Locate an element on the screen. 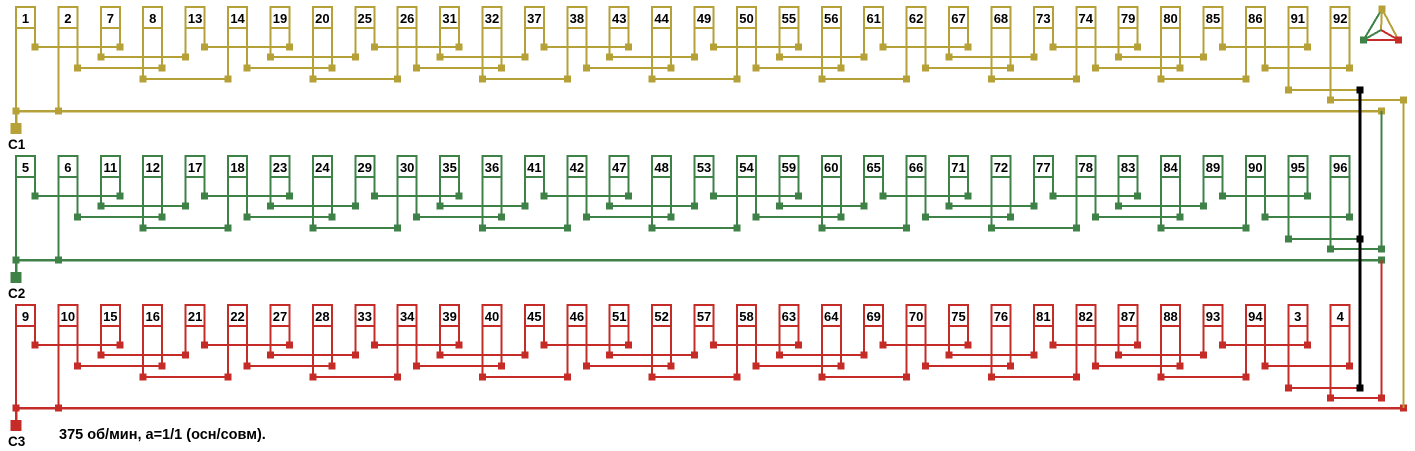 The height and width of the screenshot is (451, 1415). coil-number: 88 is located at coordinates (1170, 316).